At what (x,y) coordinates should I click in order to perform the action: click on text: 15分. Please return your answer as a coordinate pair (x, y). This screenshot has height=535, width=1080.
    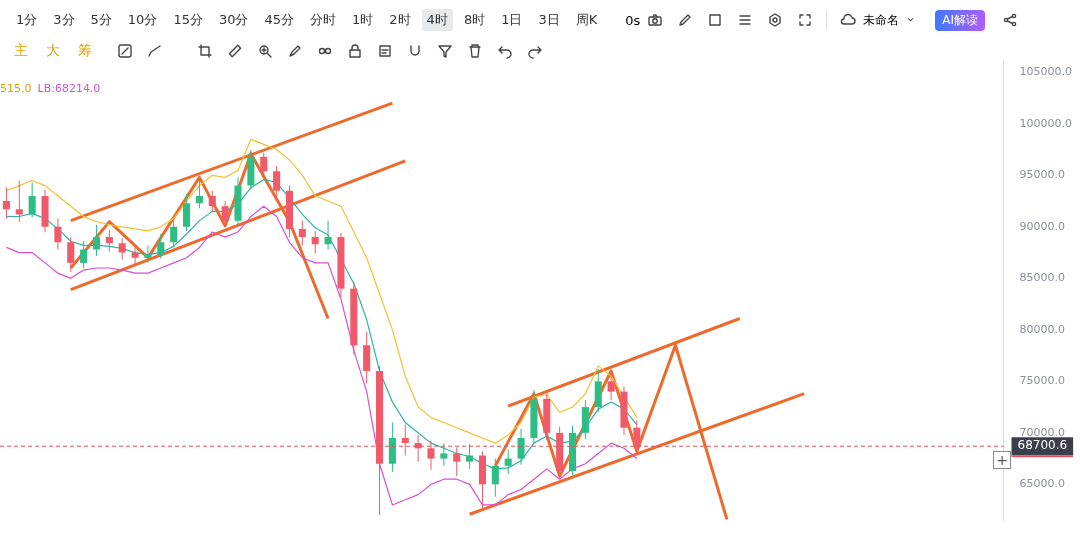
    Looking at the image, I should click on (188, 20).